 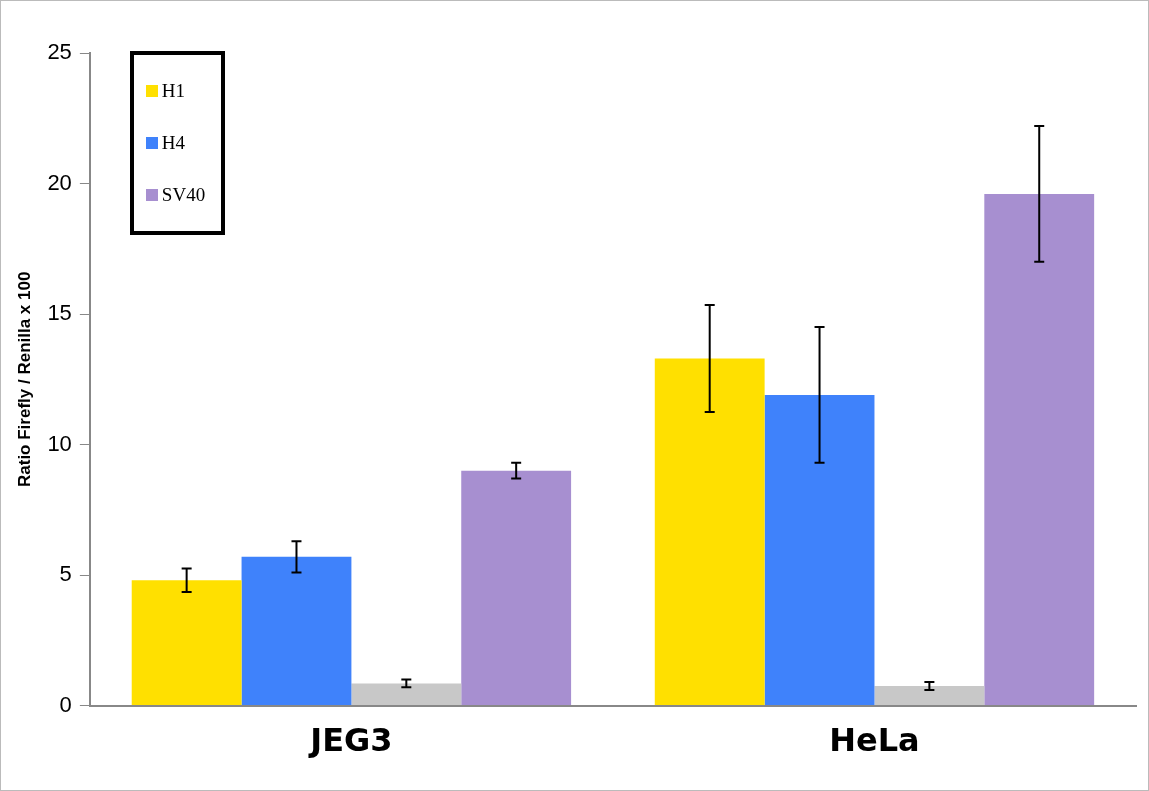 What do you see at coordinates (59, 443) in the screenshot?
I see `y-tick-label: 10` at bounding box center [59, 443].